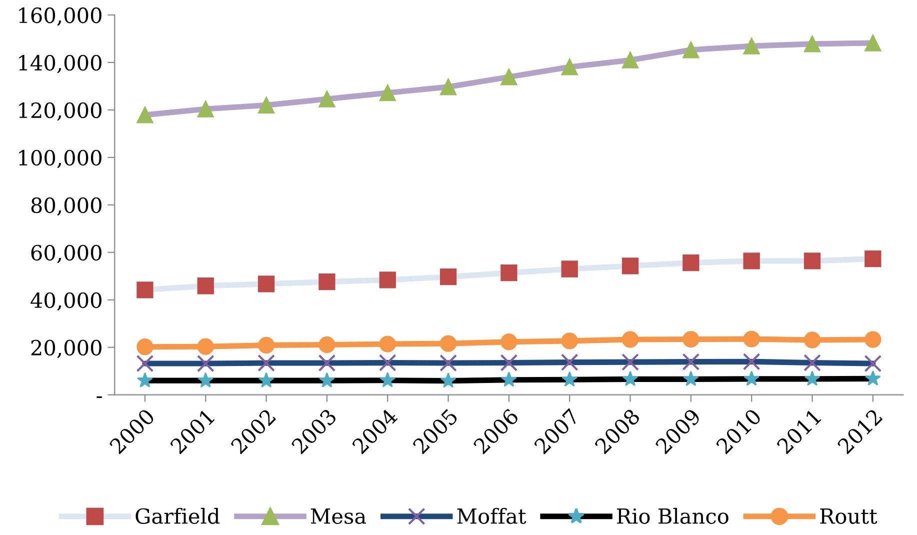 This screenshot has width=917, height=535. What do you see at coordinates (338, 516) in the screenshot?
I see `legend-label: Mesa` at bounding box center [338, 516].